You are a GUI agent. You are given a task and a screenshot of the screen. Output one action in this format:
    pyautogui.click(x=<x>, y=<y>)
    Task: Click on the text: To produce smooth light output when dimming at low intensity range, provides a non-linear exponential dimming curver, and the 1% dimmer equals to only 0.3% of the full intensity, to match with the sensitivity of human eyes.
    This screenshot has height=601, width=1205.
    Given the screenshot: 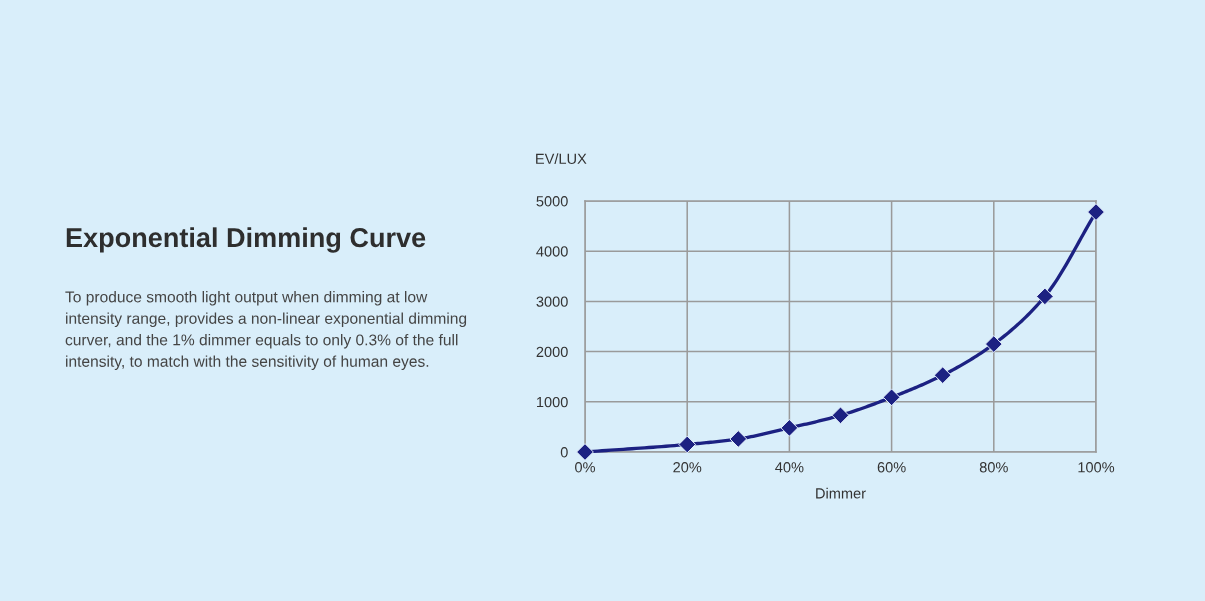 What is the action you would take?
    pyautogui.click(x=266, y=330)
    